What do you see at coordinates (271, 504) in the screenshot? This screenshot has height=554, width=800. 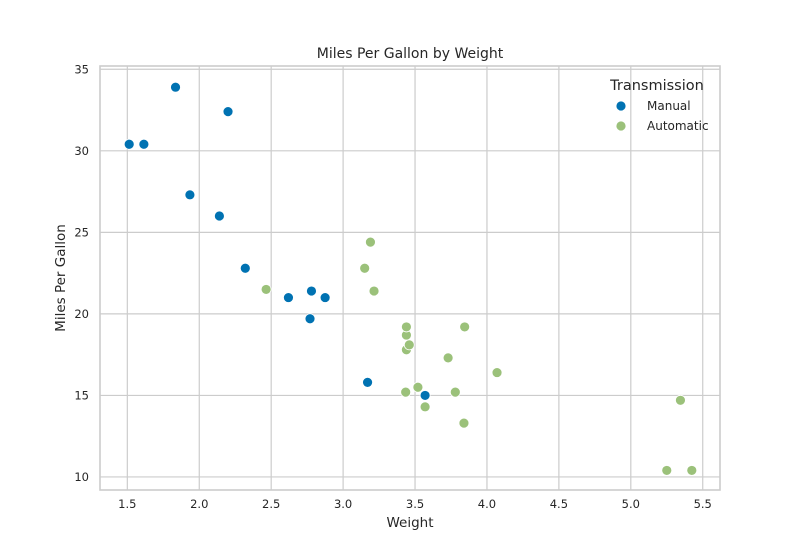 I see `x-tick-label: 2.5` at bounding box center [271, 504].